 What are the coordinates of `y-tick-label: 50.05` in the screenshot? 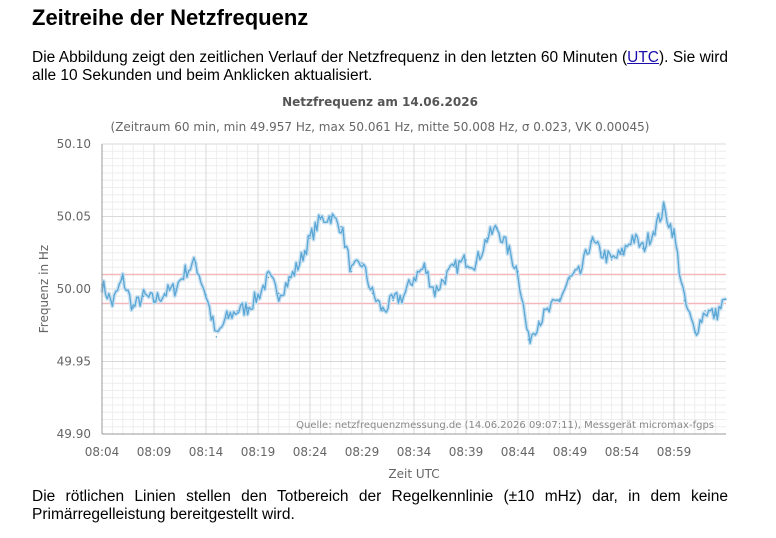 It's located at (74, 217).